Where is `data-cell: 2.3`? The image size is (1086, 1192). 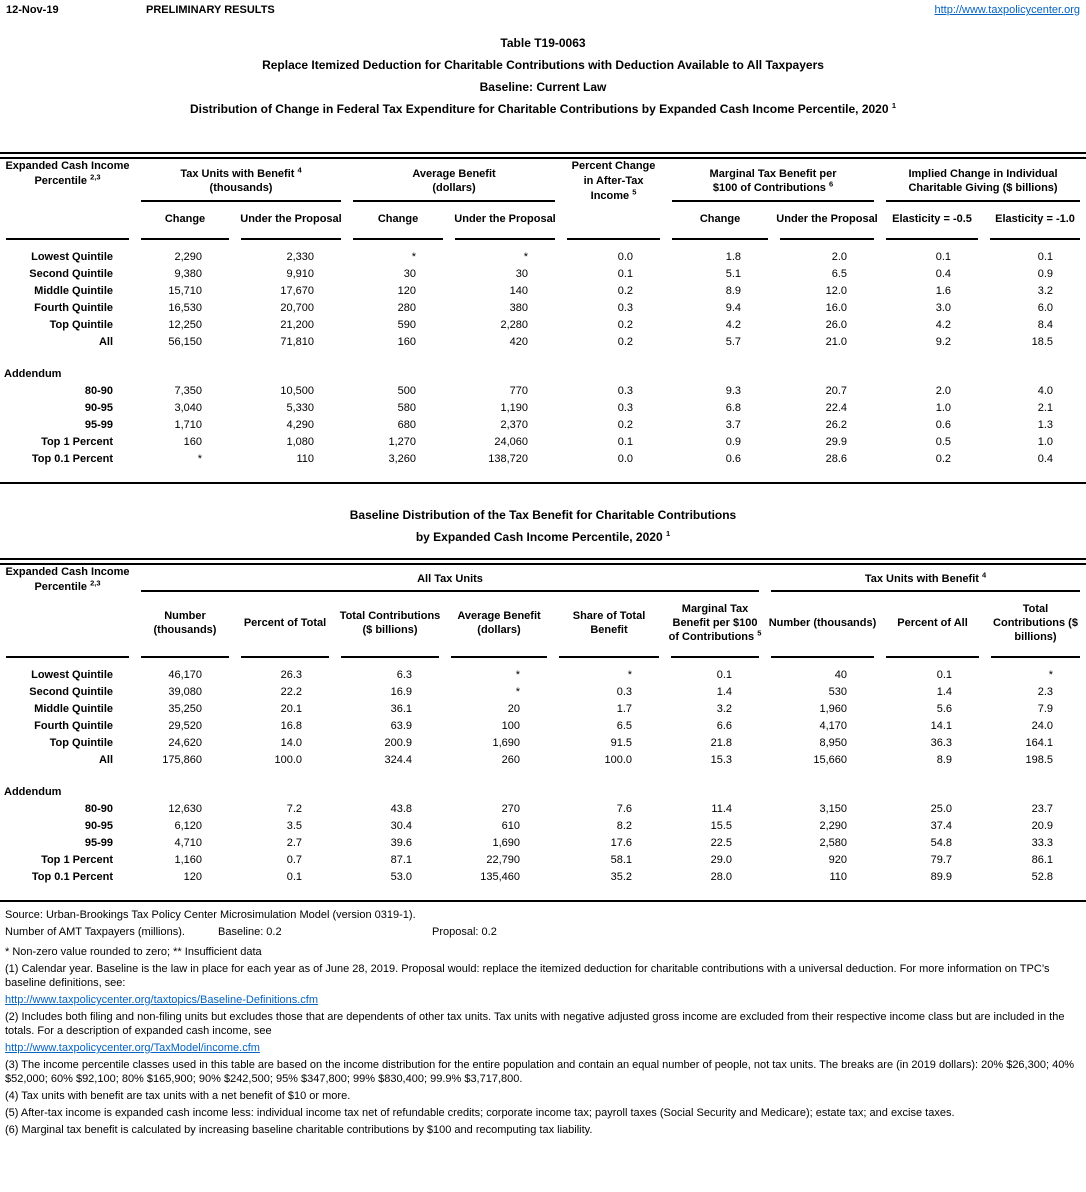
data-cell: 2.3 is located at coordinates (1045, 692).